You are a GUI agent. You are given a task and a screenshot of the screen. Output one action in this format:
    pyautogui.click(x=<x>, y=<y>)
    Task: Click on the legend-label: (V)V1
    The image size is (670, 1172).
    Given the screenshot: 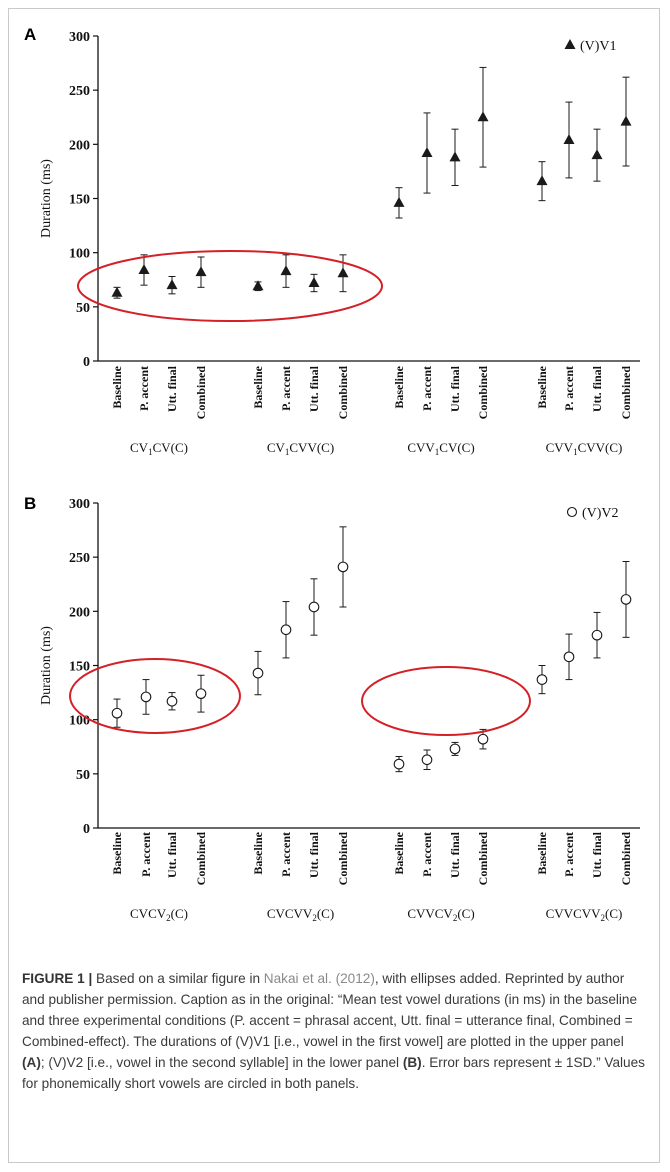 What is the action you would take?
    pyautogui.click(x=598, y=46)
    